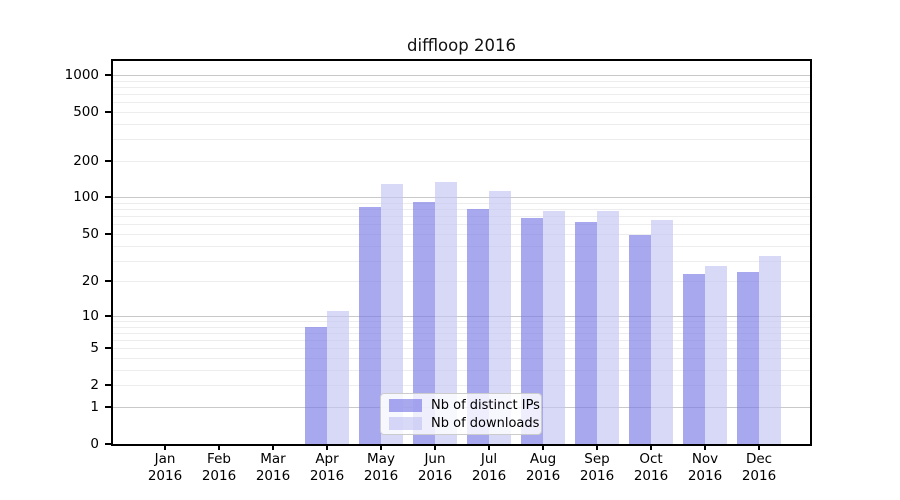  Describe the element at coordinates (489, 467) in the screenshot. I see `x-axis-tick-label: Jul 2016` at that location.